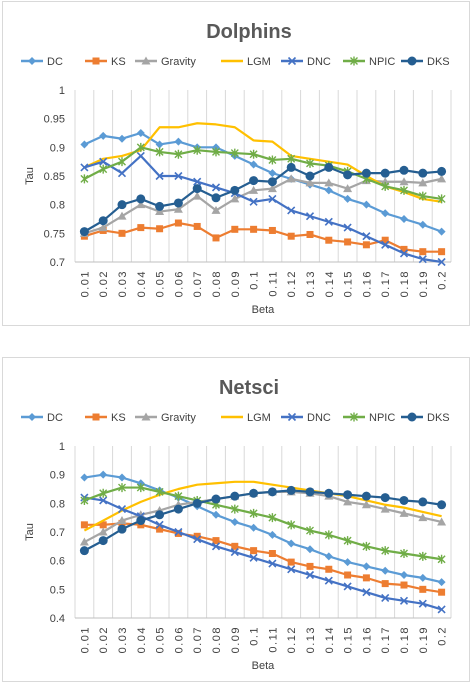 The width and height of the screenshot is (474, 694). I want to click on chart-1-legend-label-dks: DKS, so click(438, 418).